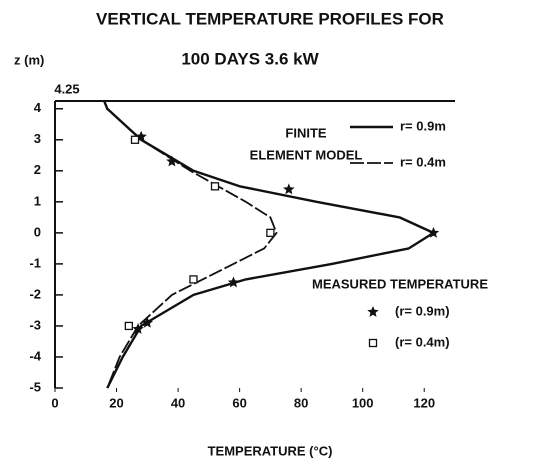  What do you see at coordinates (400, 283) in the screenshot?
I see `annotation: MEASURED TEMPERATURE` at bounding box center [400, 283].